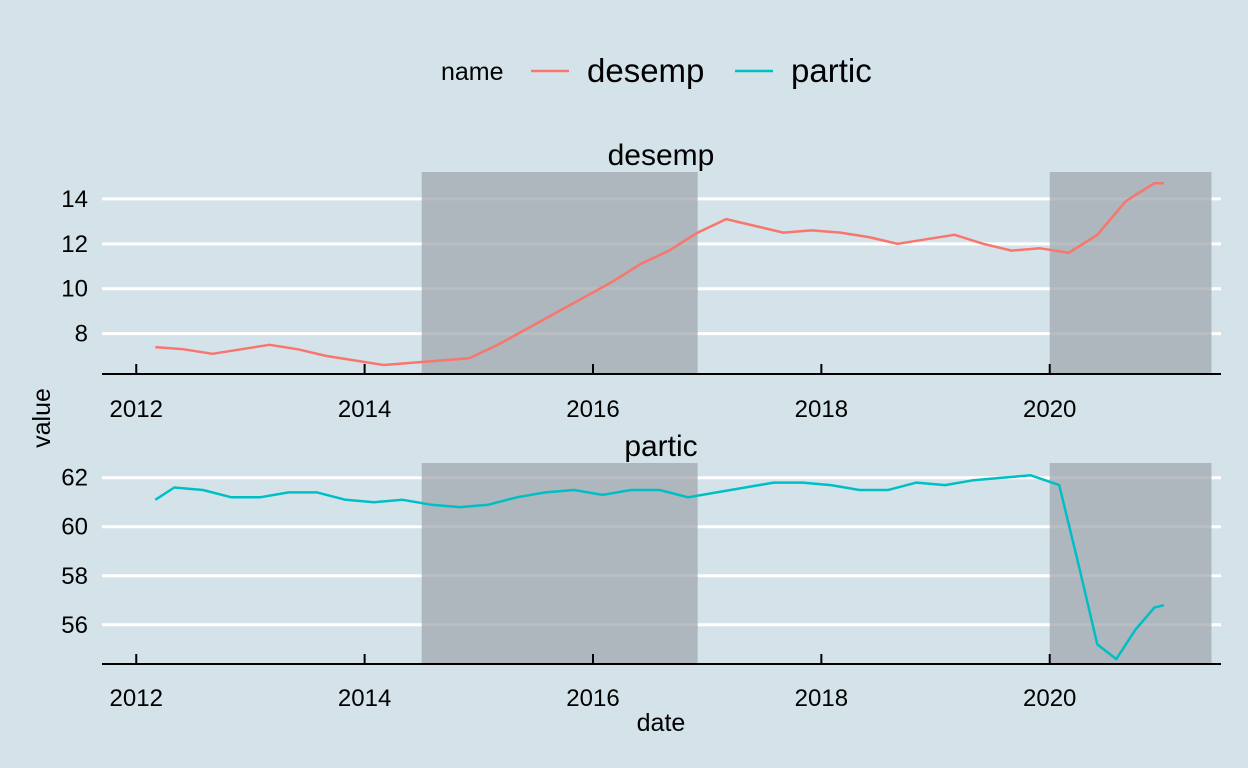 Image resolution: width=1248 pixels, height=768 pixels. Describe the element at coordinates (74, 289) in the screenshot. I see `y-tick-label-desemp-10: 10` at that location.